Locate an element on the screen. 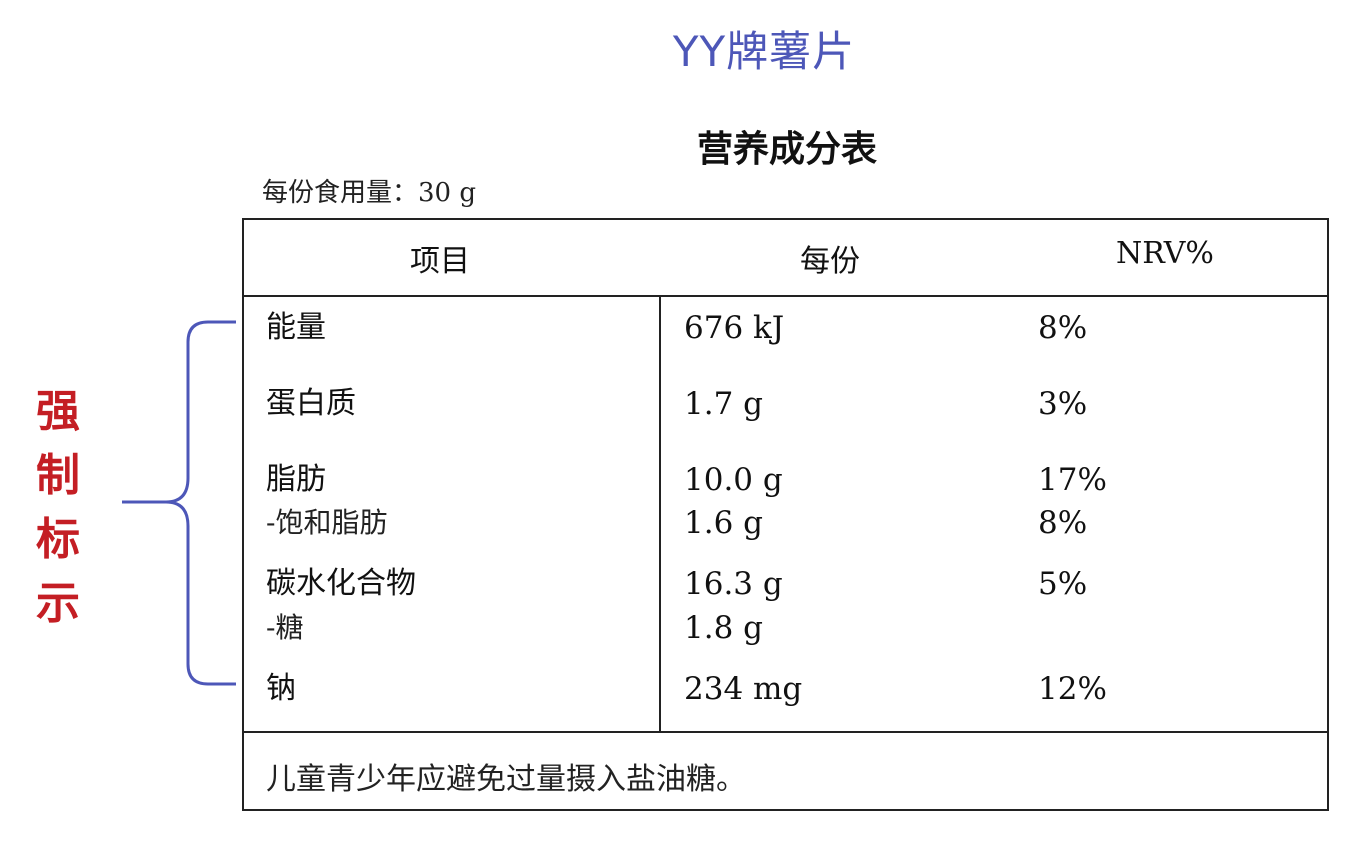 This screenshot has width=1368, height=842. nutrient-name: 蛋白质 is located at coordinates (311, 403).